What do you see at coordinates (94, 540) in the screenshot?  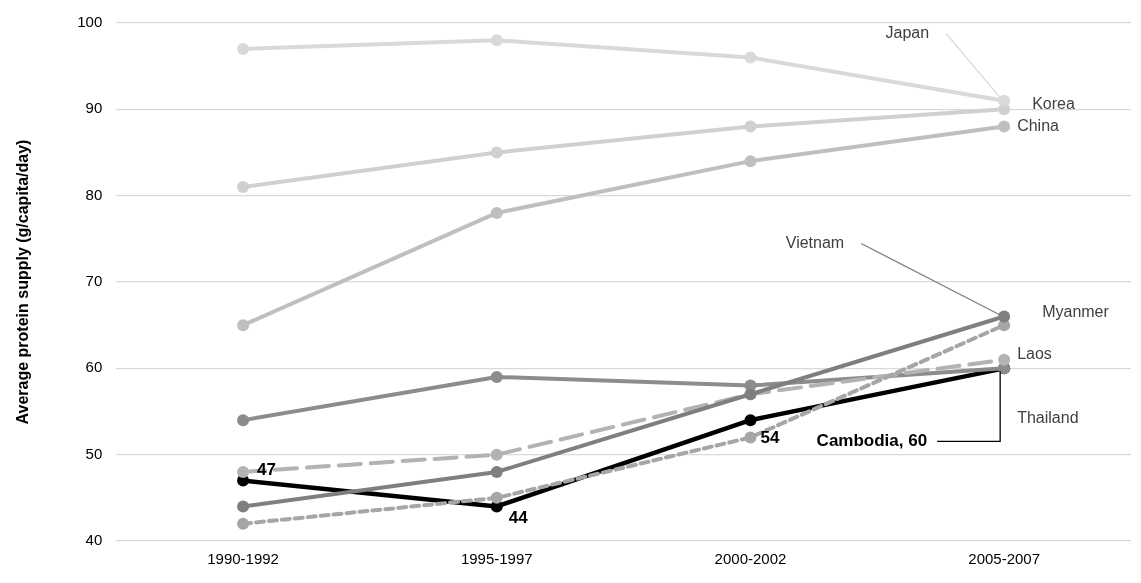 I see `y-tick-label: 40` at bounding box center [94, 540].